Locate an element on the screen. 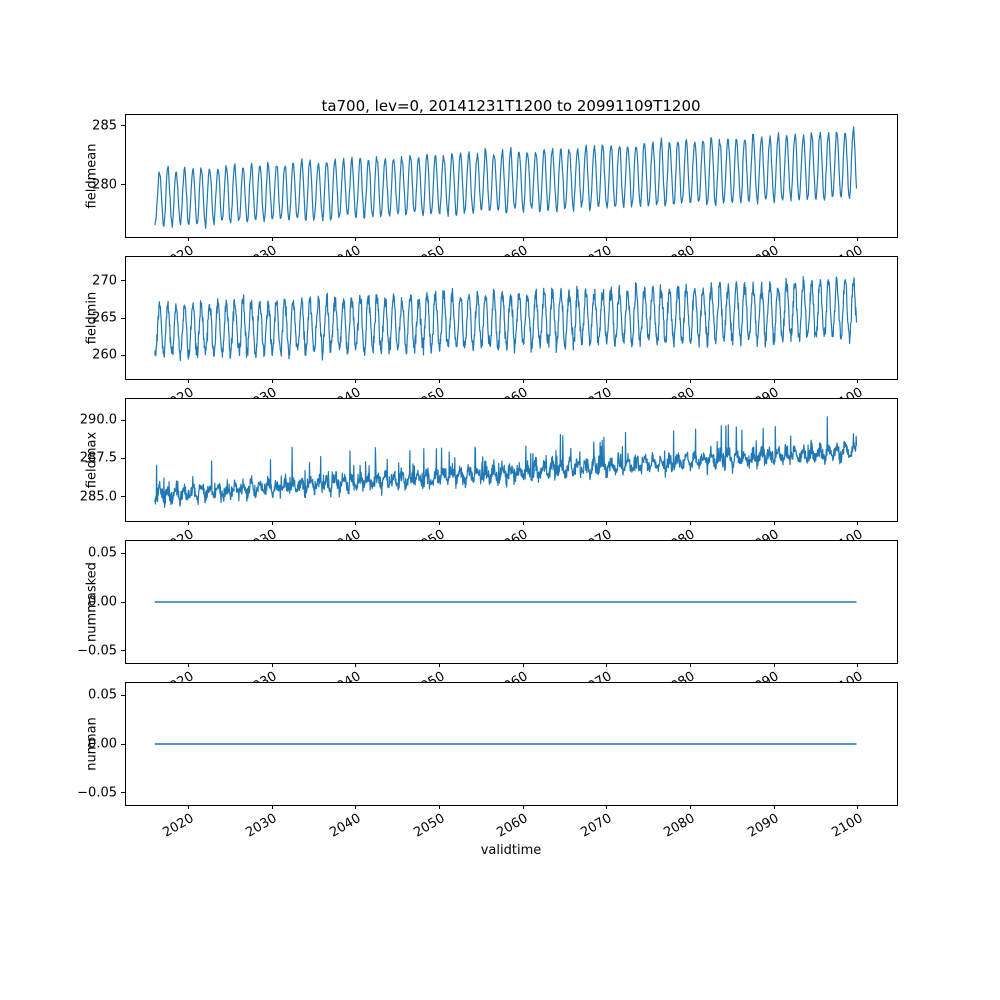 This screenshot has height=1000, width=1000. line-plot-fieldmin is located at coordinates (506, 318).